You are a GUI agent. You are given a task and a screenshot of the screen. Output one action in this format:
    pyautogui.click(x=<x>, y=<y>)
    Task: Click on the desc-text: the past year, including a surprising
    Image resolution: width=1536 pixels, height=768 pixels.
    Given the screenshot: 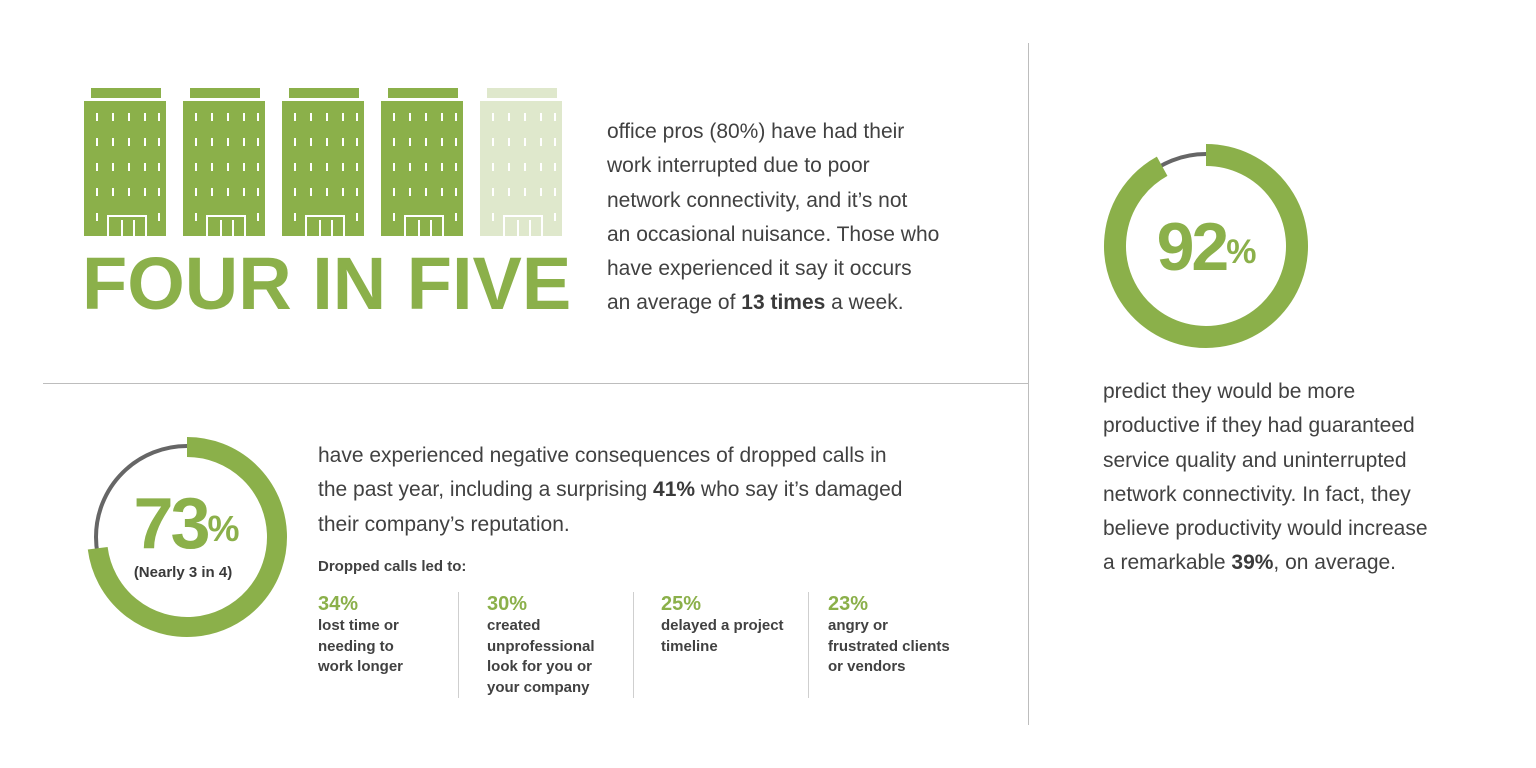 What is the action you would take?
    pyautogui.click(x=486, y=490)
    